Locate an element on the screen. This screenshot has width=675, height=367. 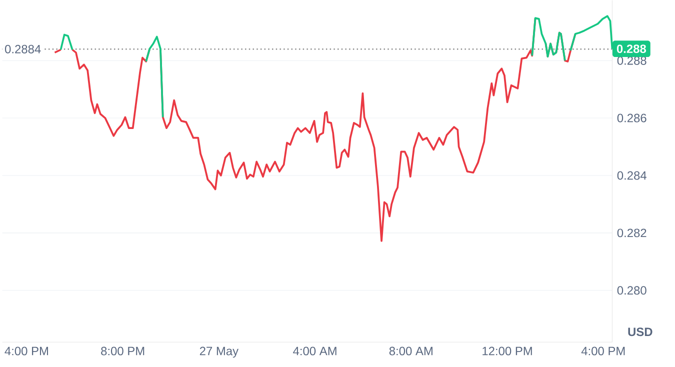
x-tick-label: 8:00 PM is located at coordinates (122, 351).